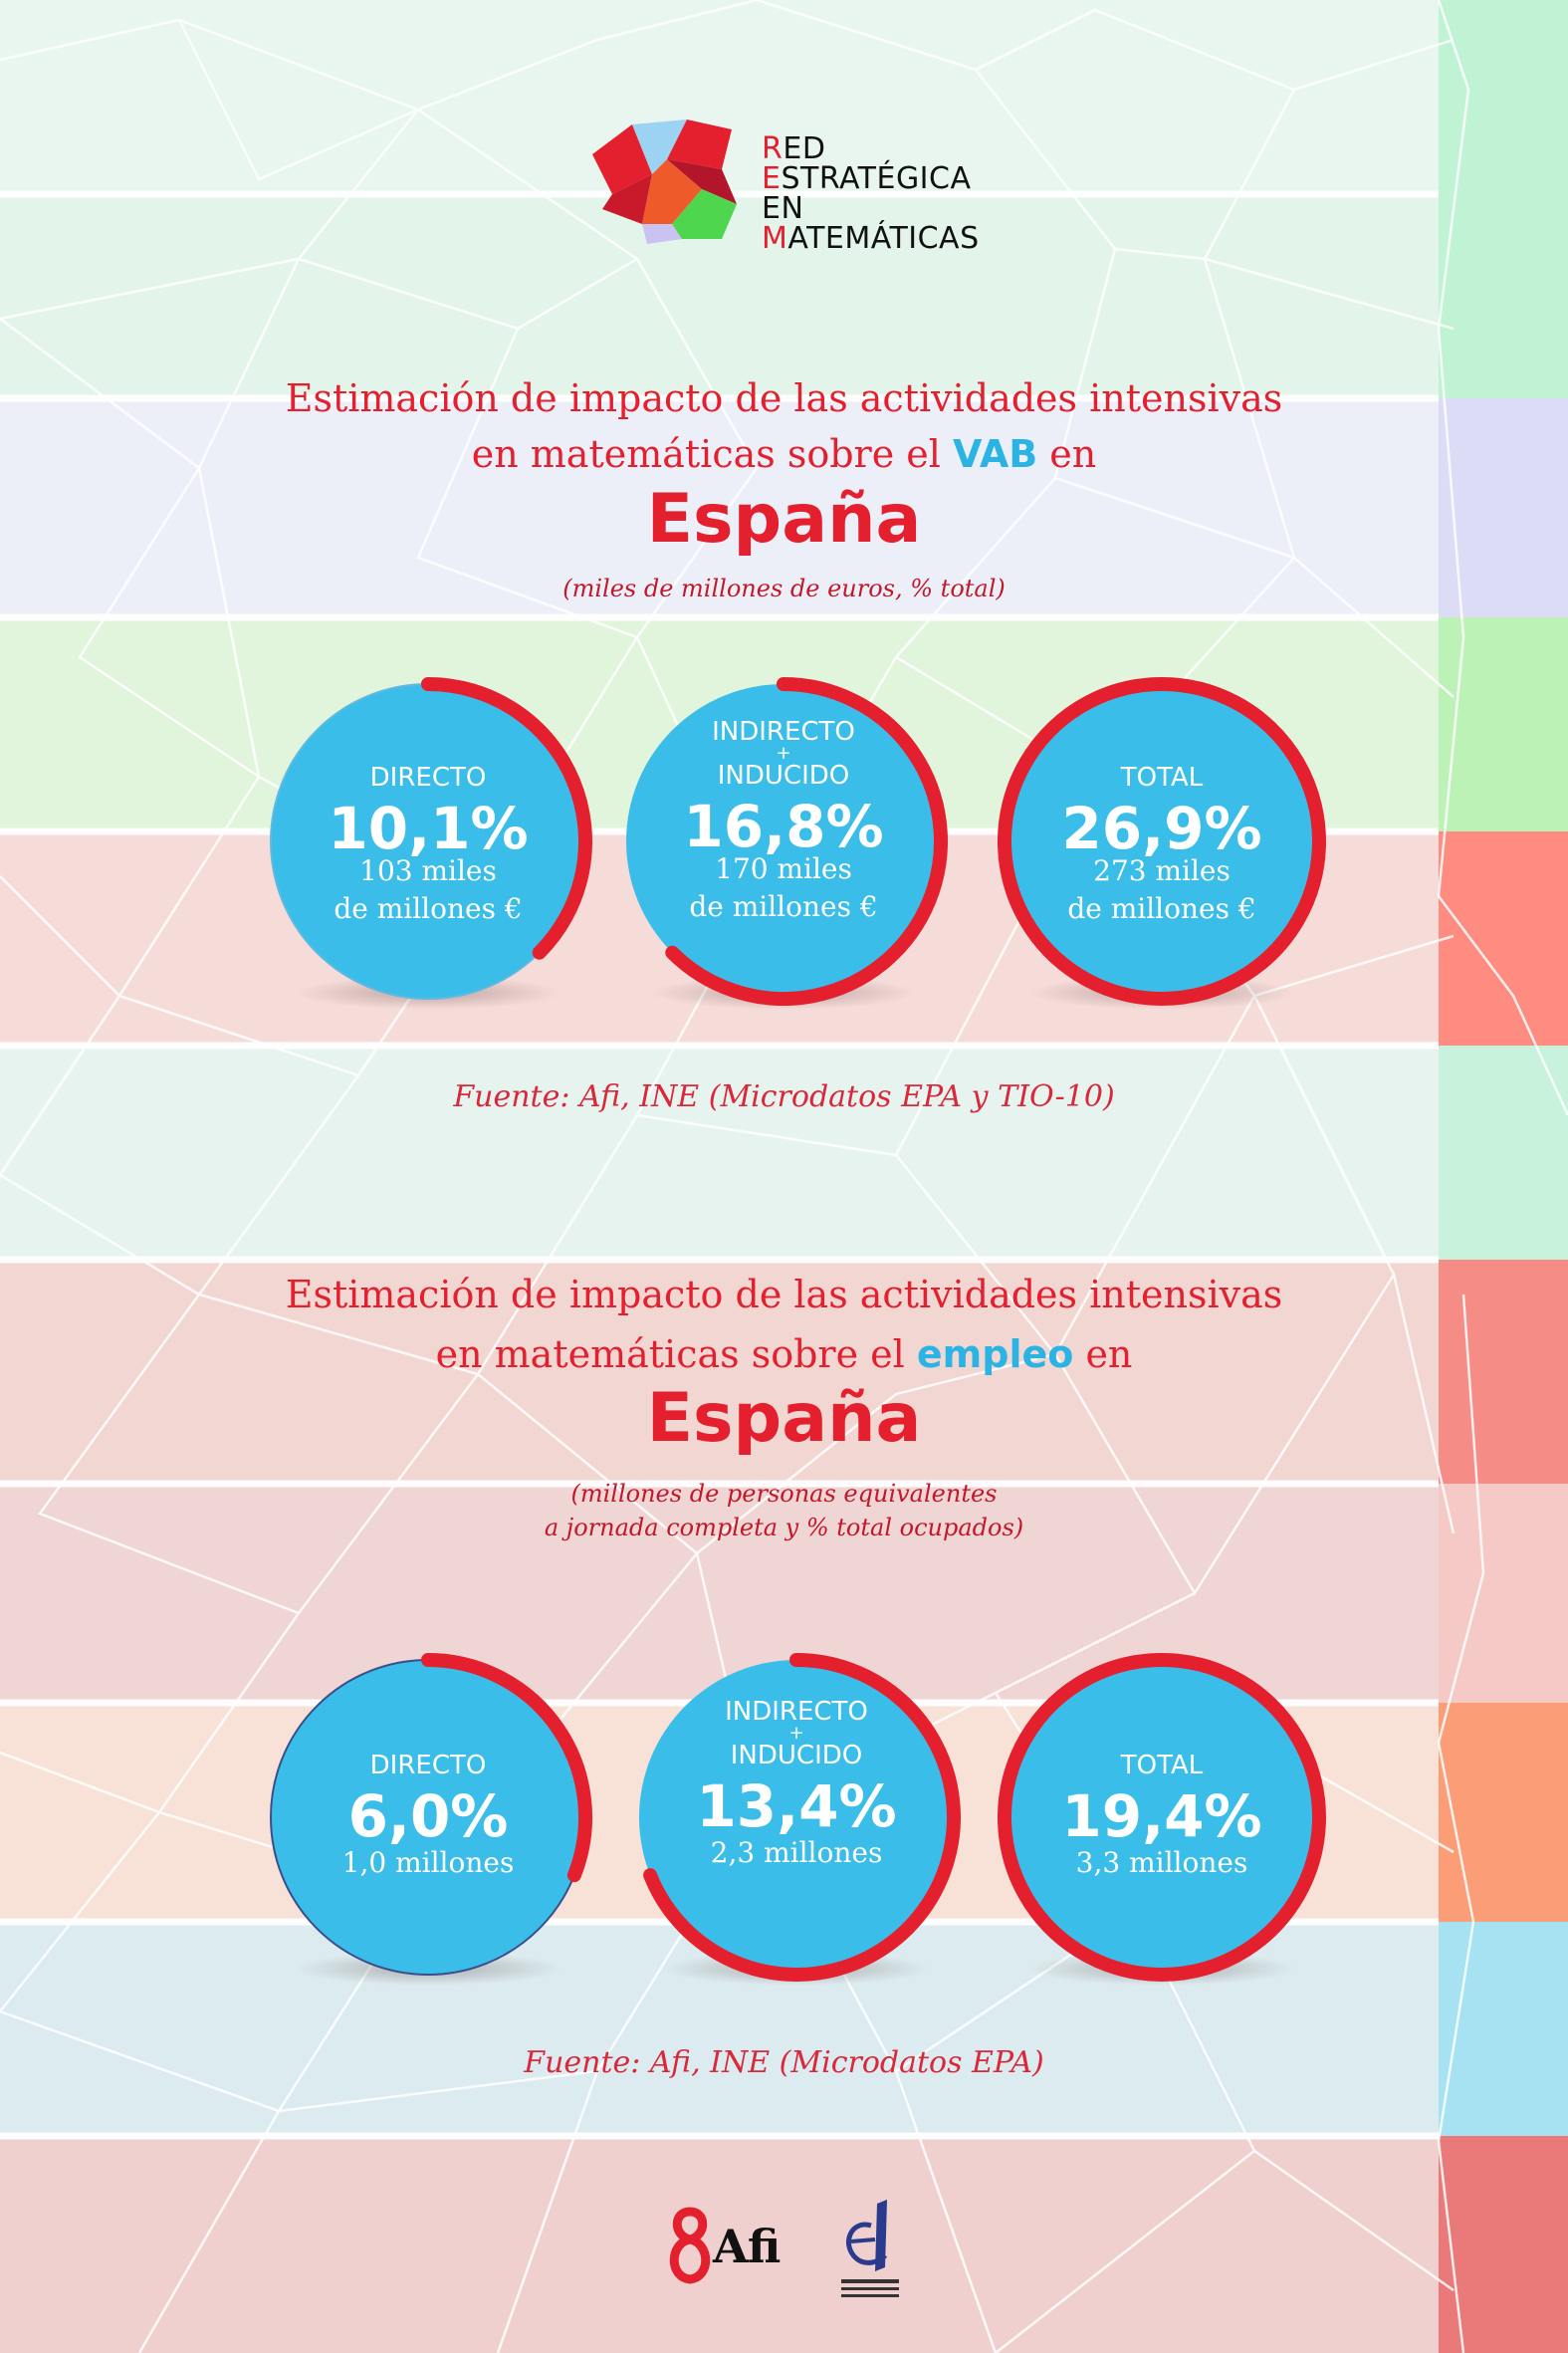  I want to click on logo-line-2: ESTRATÉGICA EN, so click(867, 194).